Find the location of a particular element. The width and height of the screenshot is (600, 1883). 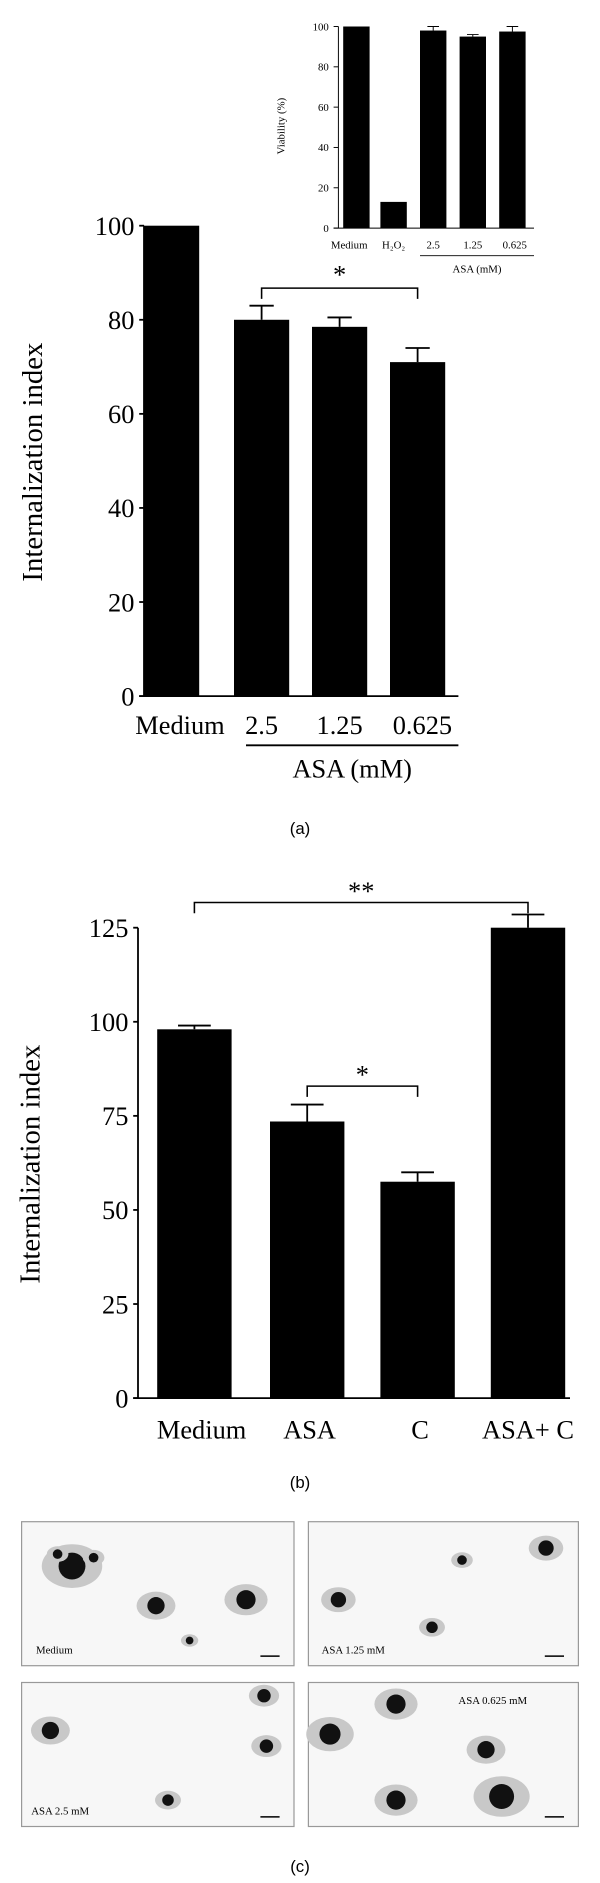

caption: (c) is located at coordinates (300, 1866).